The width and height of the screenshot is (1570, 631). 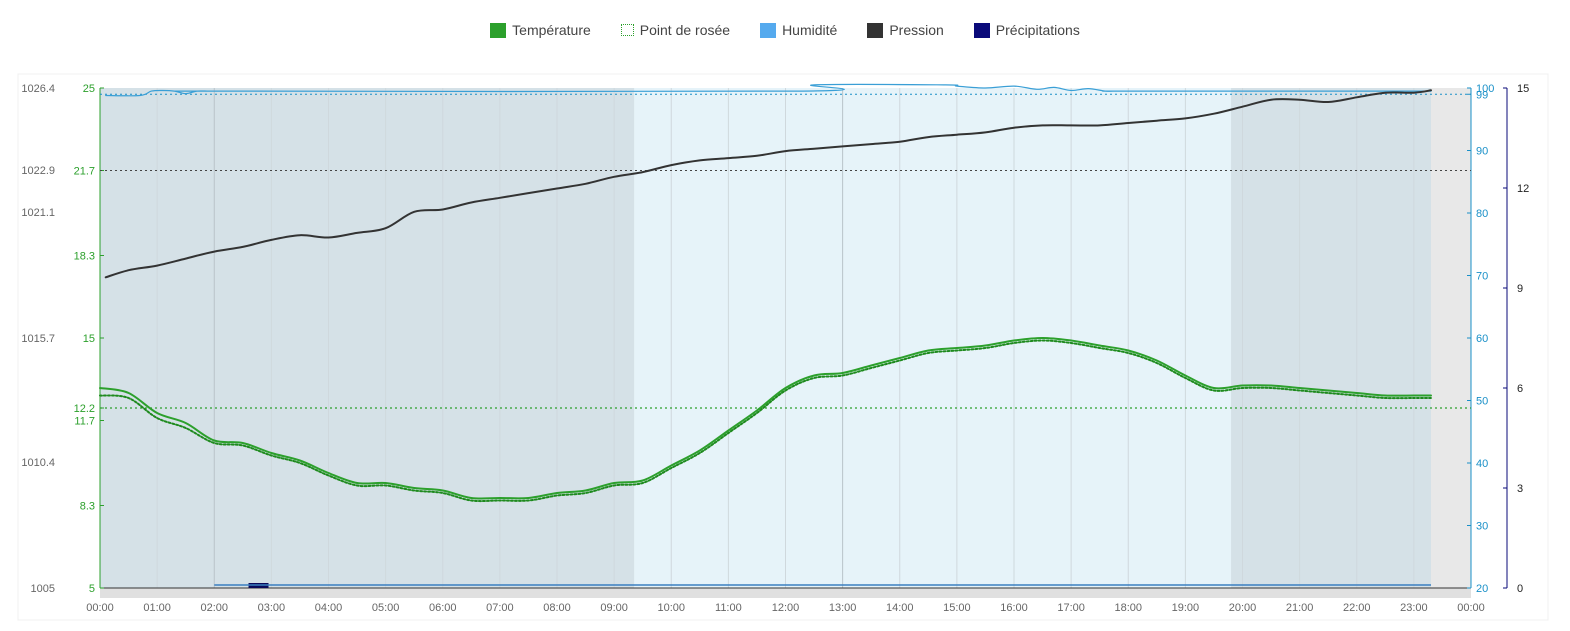 What do you see at coordinates (329, 608) in the screenshot?
I see `x-tick-label: 04:00` at bounding box center [329, 608].